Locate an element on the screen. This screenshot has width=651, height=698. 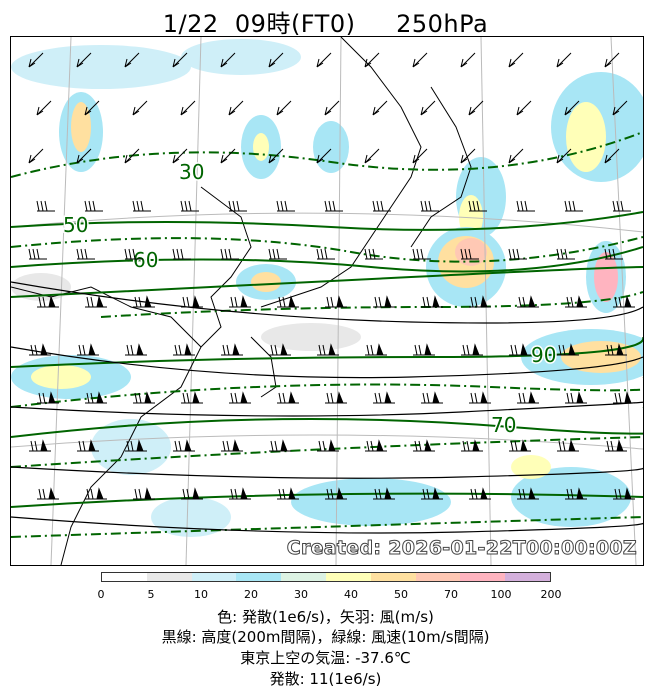
chart-title: 1/22 09時(FT0) 250hPa is located at coordinates (325, 24).